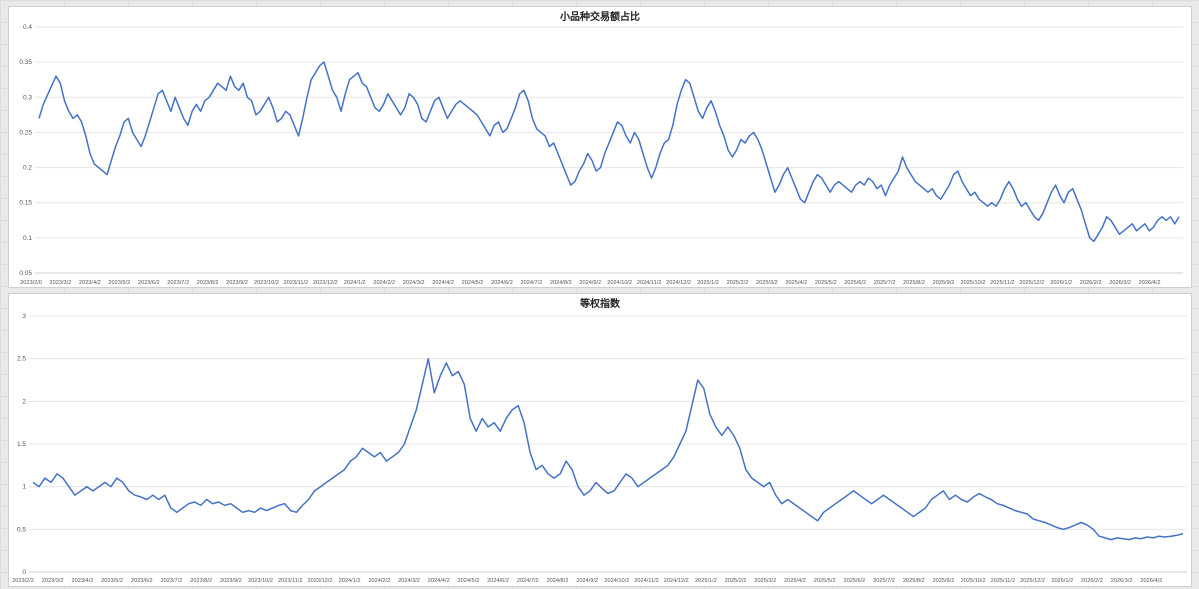  What do you see at coordinates (23, 581) in the screenshot?
I see `x-tick-label: 2023/2/2` at bounding box center [23, 581].